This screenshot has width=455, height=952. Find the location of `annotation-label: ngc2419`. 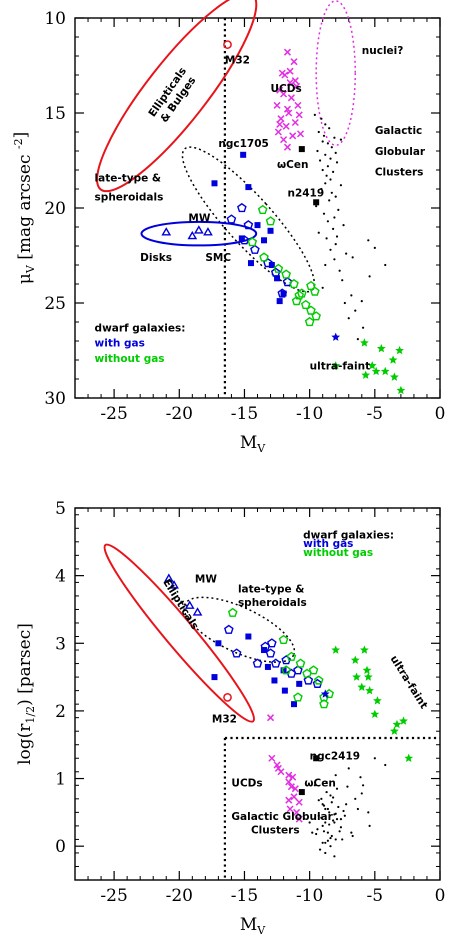

annotation-label: ngc2419 is located at coordinates (335, 757).